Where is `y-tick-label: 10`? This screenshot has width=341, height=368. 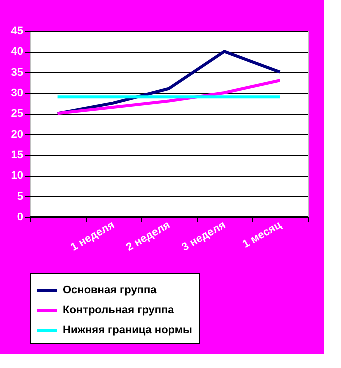 y-tick-label: 10 is located at coordinates (17, 176).